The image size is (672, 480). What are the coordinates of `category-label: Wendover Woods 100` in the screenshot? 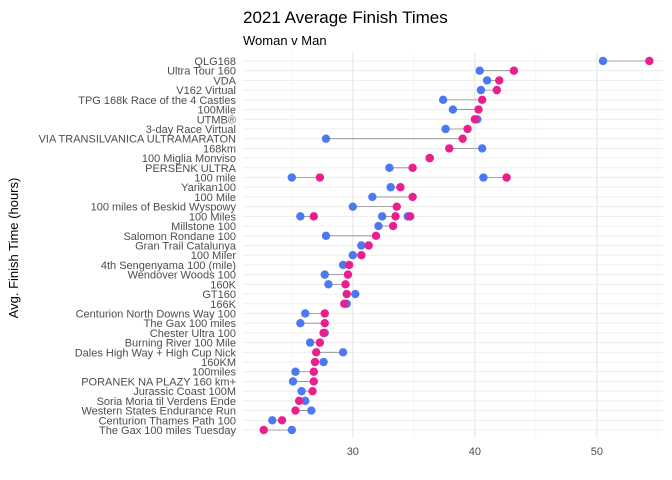 It's located at (182, 276).